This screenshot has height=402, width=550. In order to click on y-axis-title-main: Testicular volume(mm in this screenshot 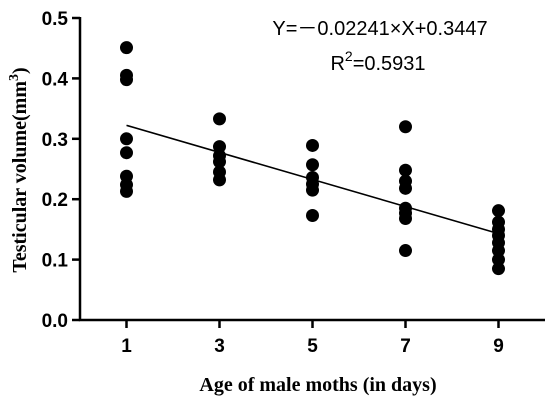, I will do `click(20, 177)`.